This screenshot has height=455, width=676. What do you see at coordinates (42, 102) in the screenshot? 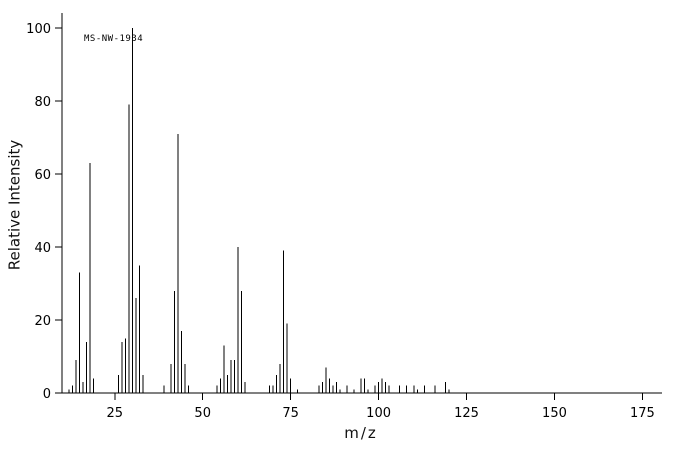
I see `y-tick-label: 80` at bounding box center [42, 102].